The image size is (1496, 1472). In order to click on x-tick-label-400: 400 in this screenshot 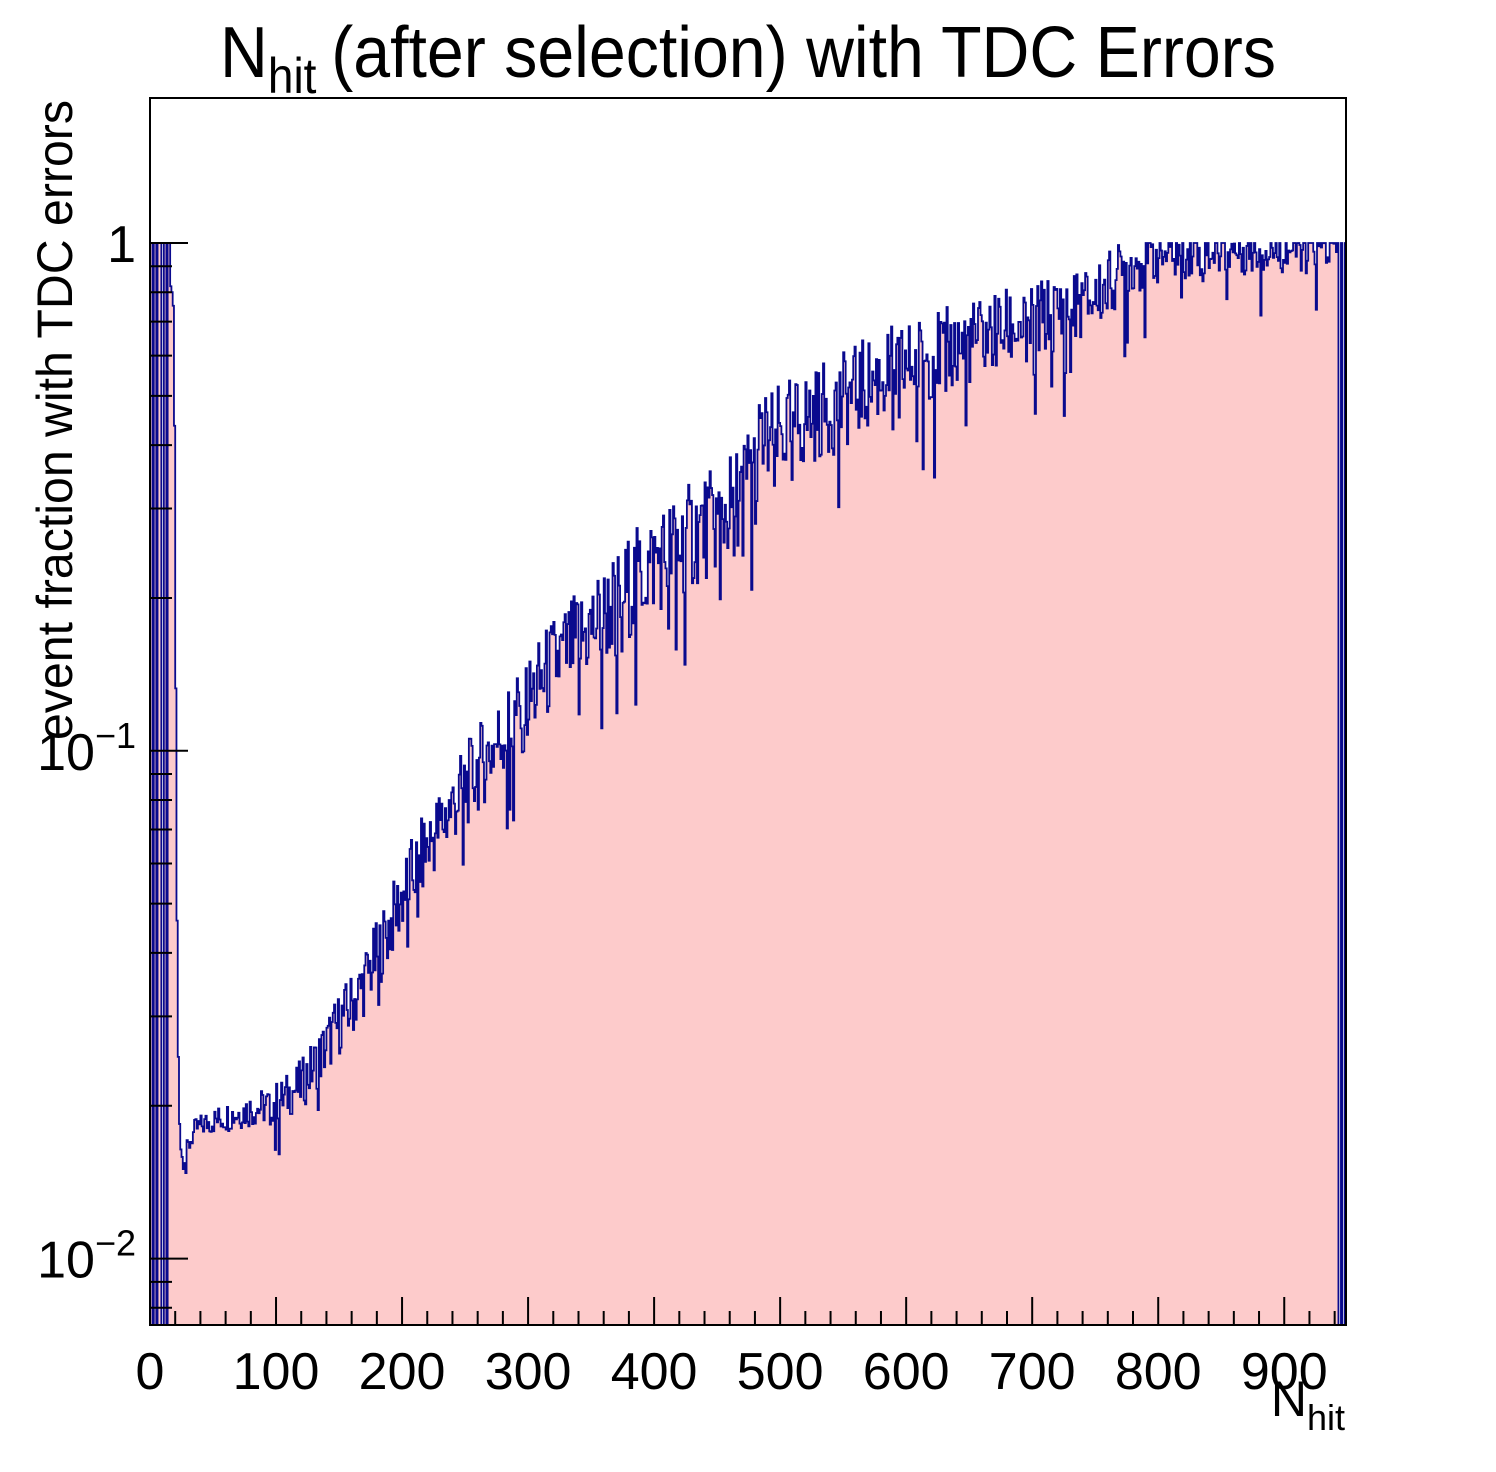, I will do `click(654, 1372)`.